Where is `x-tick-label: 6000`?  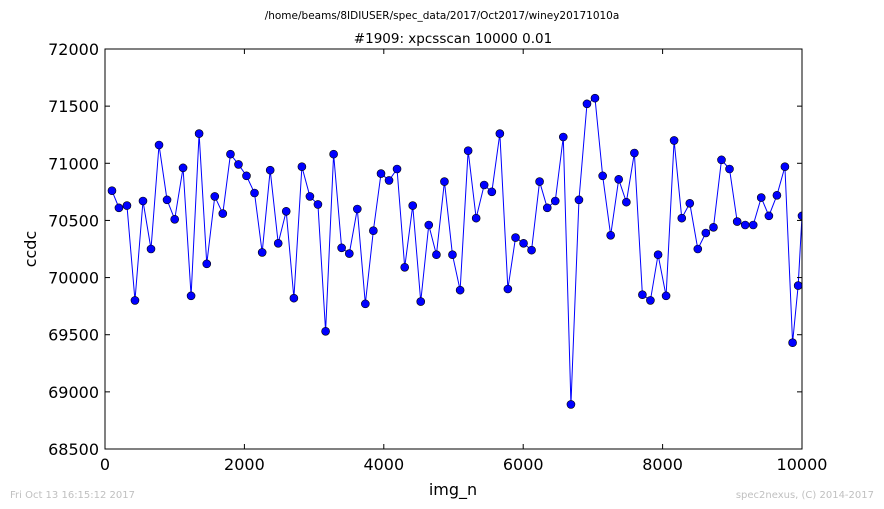 x-tick-label: 6000 is located at coordinates (523, 464).